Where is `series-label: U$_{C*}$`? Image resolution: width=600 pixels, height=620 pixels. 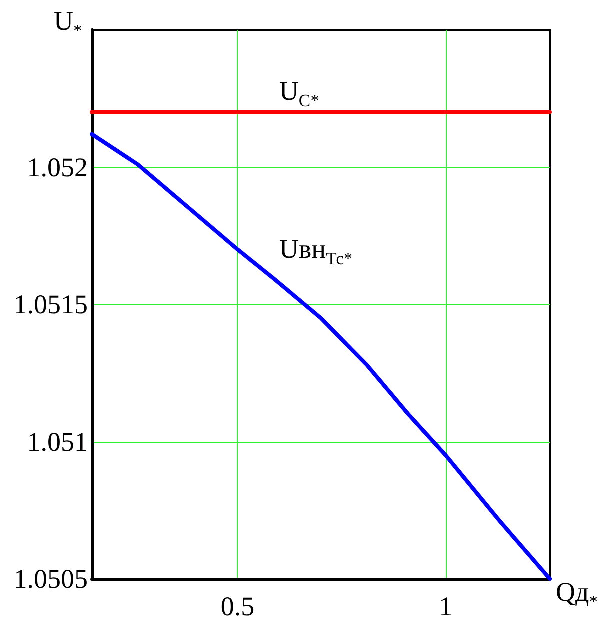
series-label: U$_{C*}$ is located at coordinates (299, 93).